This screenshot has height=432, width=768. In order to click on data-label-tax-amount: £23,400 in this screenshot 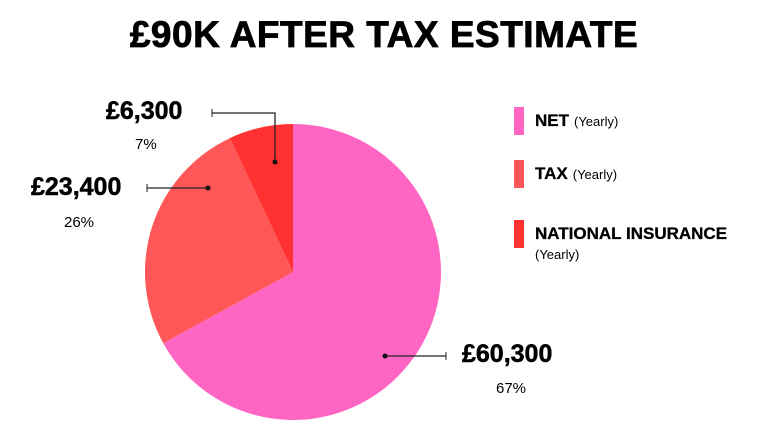, I will do `click(76, 187)`.